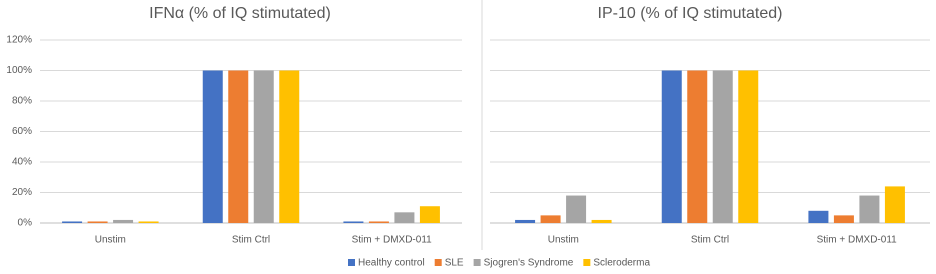  What do you see at coordinates (22, 162) in the screenshot?
I see `y-tick-label: 40%` at bounding box center [22, 162].